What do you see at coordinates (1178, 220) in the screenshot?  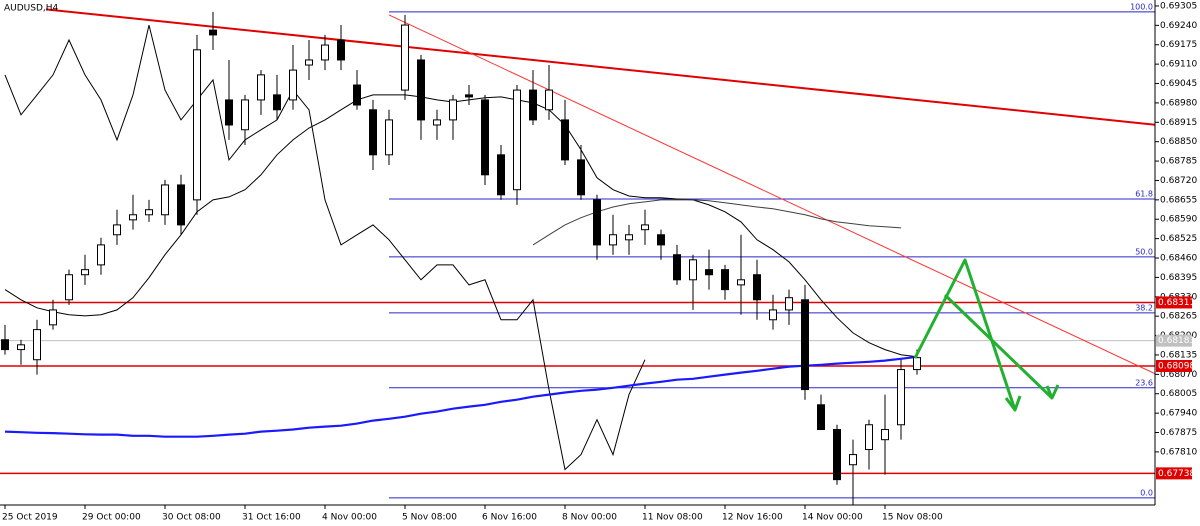 I see `y-tick-label: 0.68590` at bounding box center [1178, 220].